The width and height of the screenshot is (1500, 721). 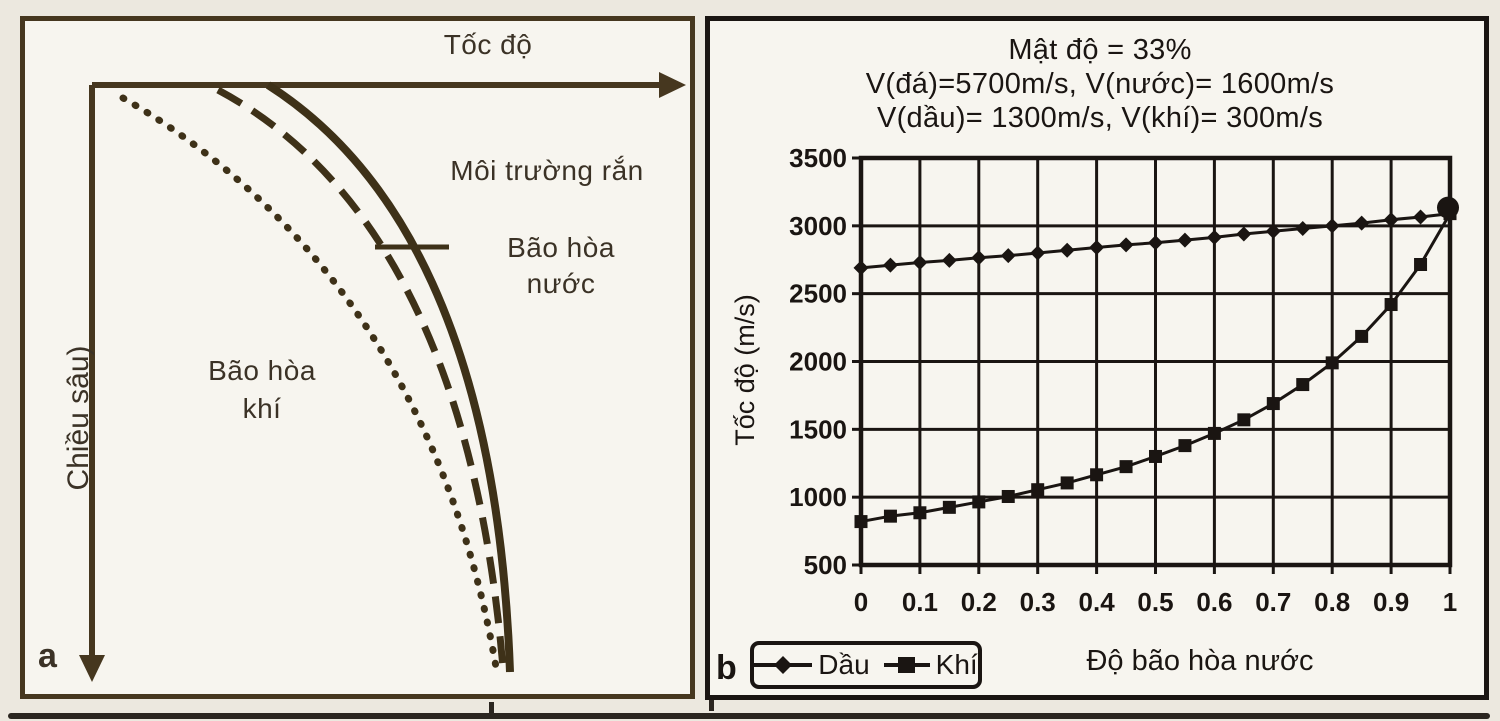 I want to click on convergence-endpoint-dot, so click(x=1448, y=207).